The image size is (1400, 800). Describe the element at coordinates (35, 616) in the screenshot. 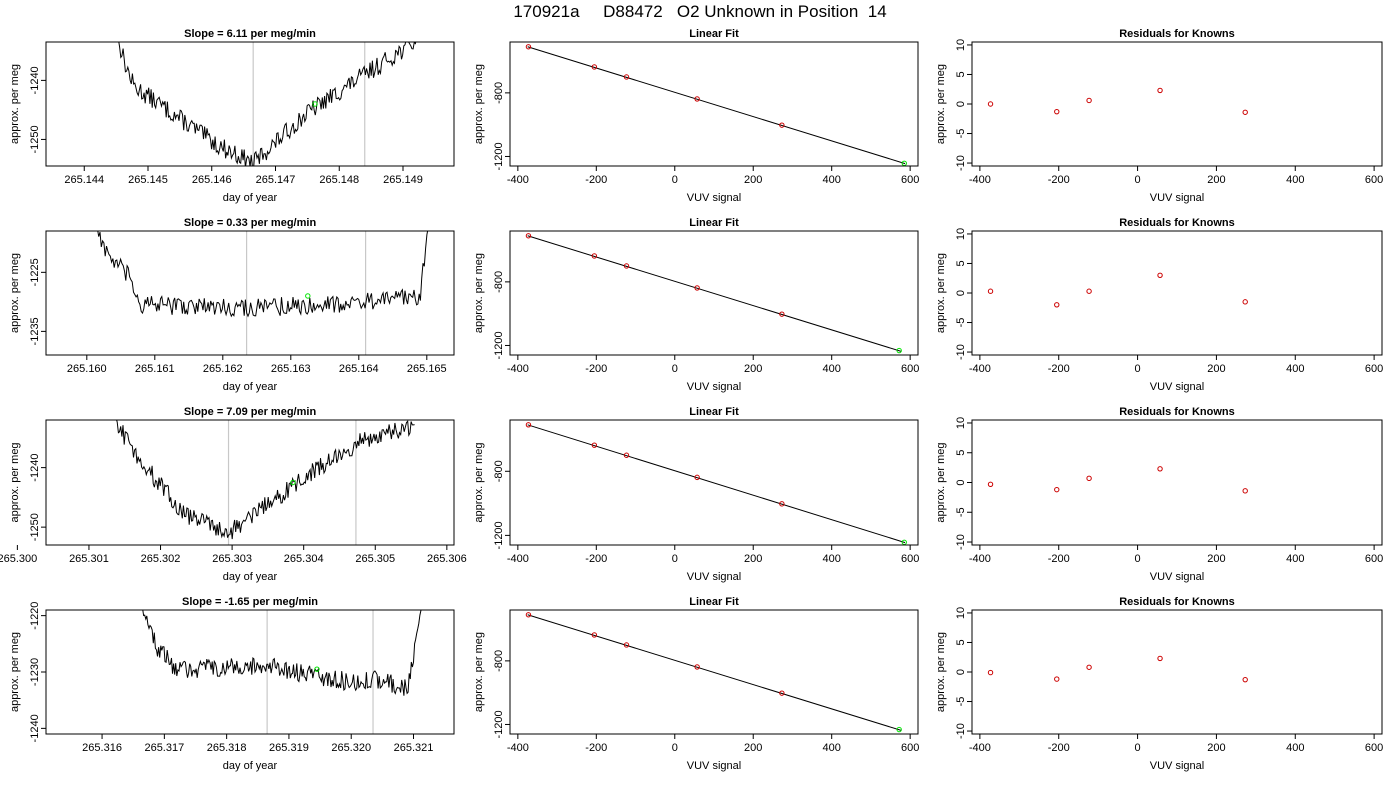

I see `y-tick-label: -1220` at that location.